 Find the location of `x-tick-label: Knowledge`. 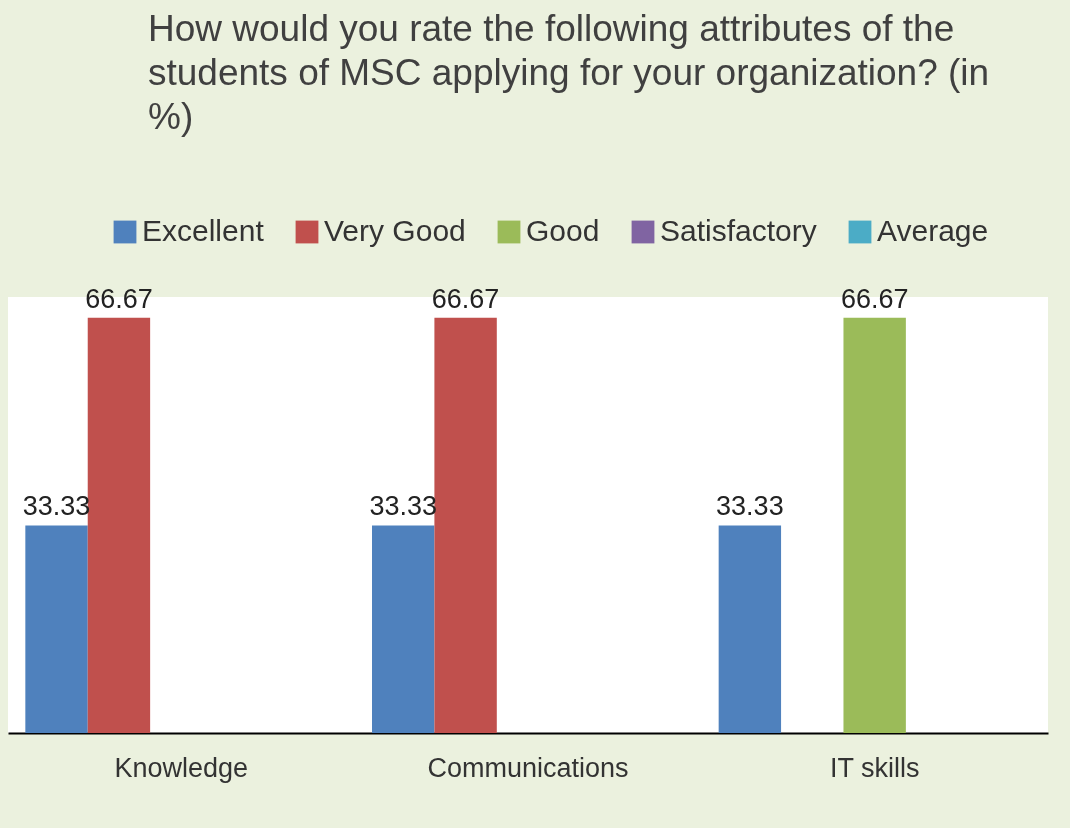

x-tick-label: Knowledge is located at coordinates (181, 767).